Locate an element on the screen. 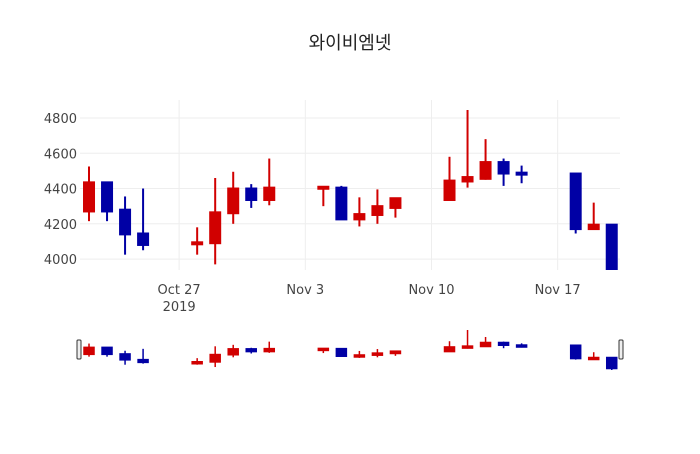 This screenshot has height=454, width=700. chart-title: 와이비엠넷 is located at coordinates (350, 43).